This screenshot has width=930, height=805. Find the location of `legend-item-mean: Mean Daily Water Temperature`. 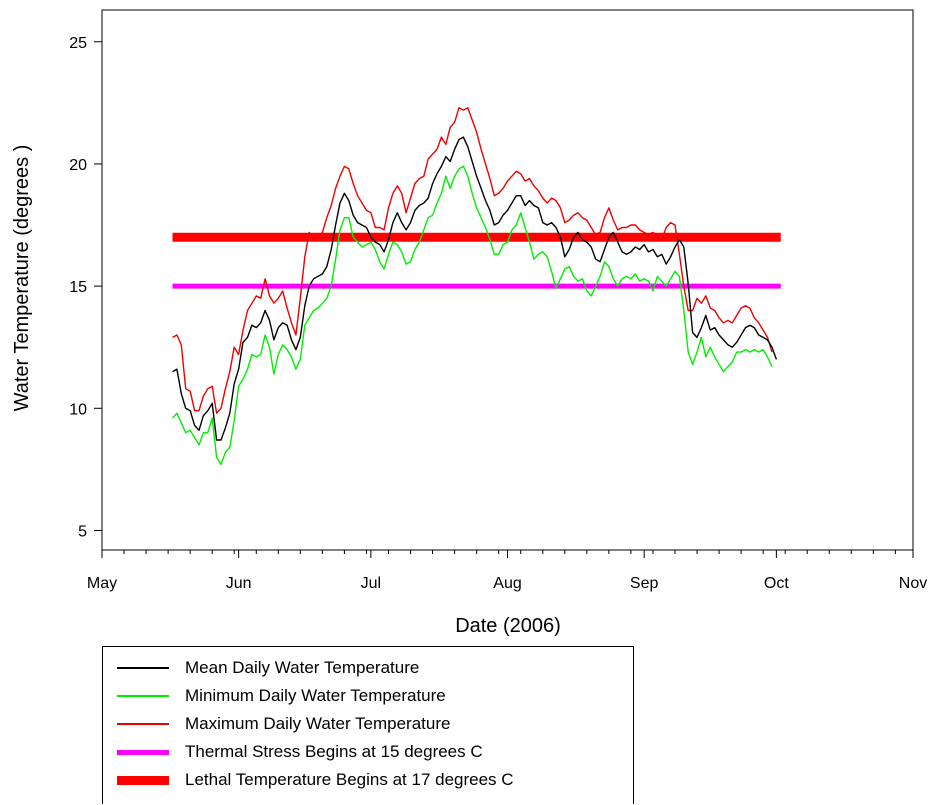

legend-item-mean: Mean Daily Water Temperature is located at coordinates (268, 668).